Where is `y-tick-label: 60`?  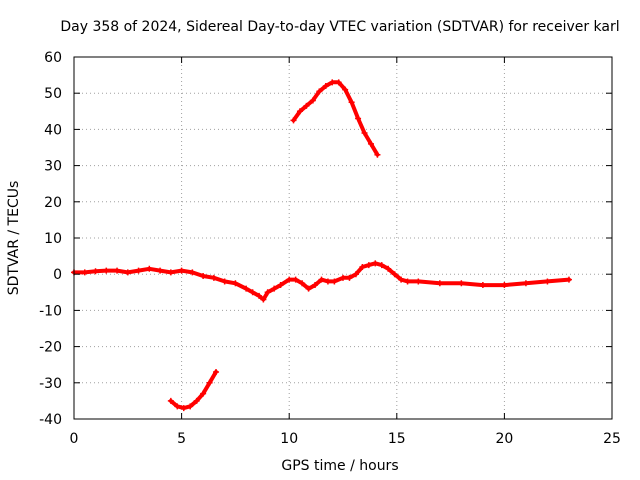
y-tick-label: 60 is located at coordinates (53, 58).